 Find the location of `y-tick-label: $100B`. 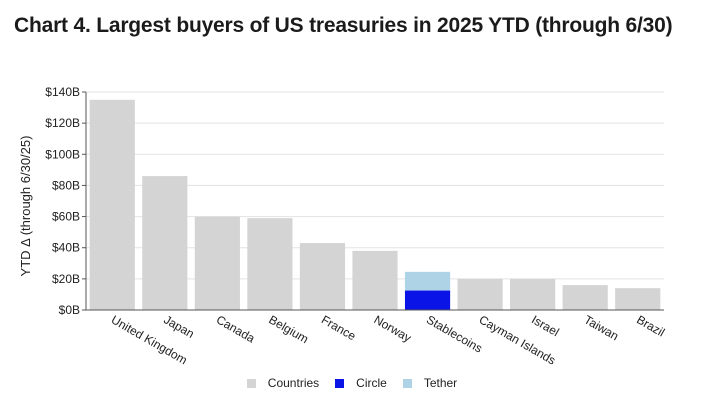

y-tick-label: $100B is located at coordinates (62, 154).